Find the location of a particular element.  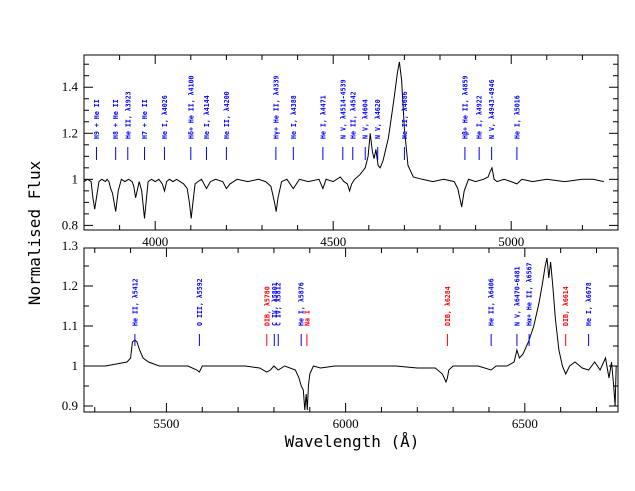

line-id-label: C IV, λ5812 is located at coordinates (279, 304).